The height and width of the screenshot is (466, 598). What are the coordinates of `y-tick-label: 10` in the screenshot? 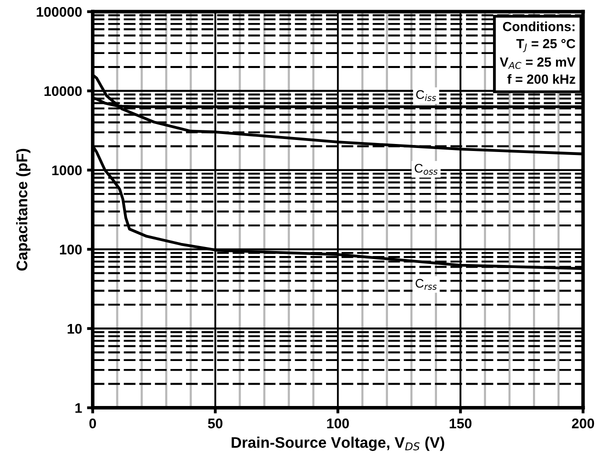 It's located at (75, 329).